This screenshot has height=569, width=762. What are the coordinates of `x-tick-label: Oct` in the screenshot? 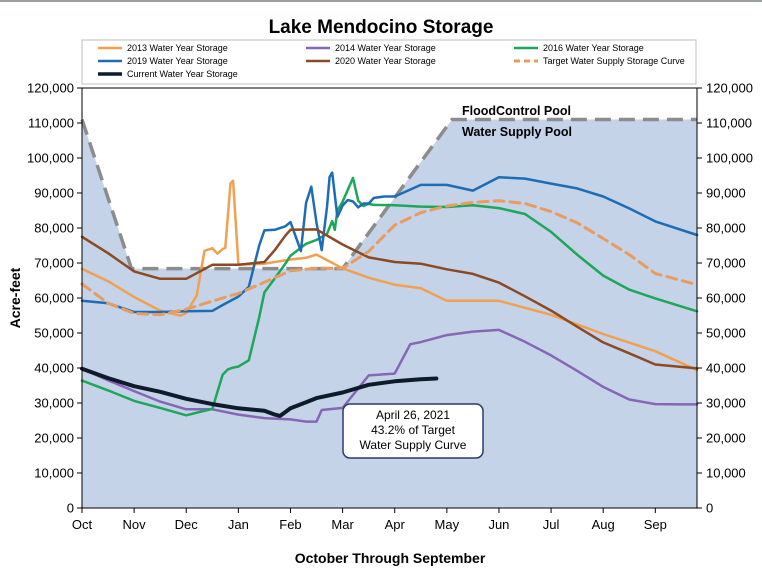 It's located at (82, 524).